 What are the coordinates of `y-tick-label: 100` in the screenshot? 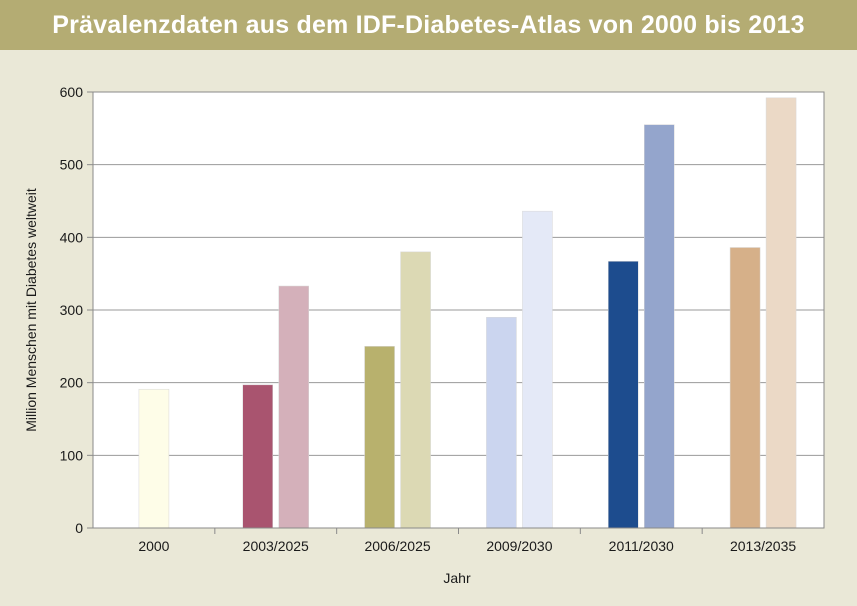 It's located at (72, 455).